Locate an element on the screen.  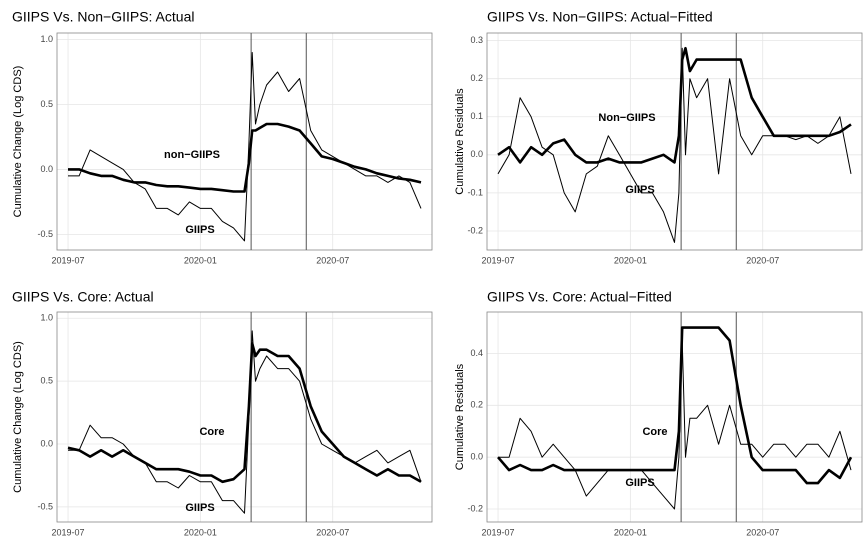
y-tick-label: -0.1 is located at coordinates (475, 192).